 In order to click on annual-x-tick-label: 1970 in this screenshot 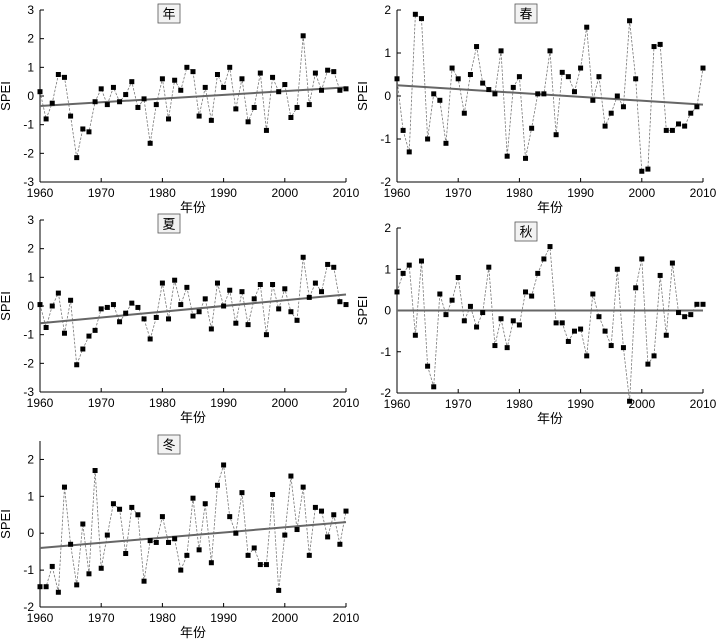, I will do `click(101, 193)`.